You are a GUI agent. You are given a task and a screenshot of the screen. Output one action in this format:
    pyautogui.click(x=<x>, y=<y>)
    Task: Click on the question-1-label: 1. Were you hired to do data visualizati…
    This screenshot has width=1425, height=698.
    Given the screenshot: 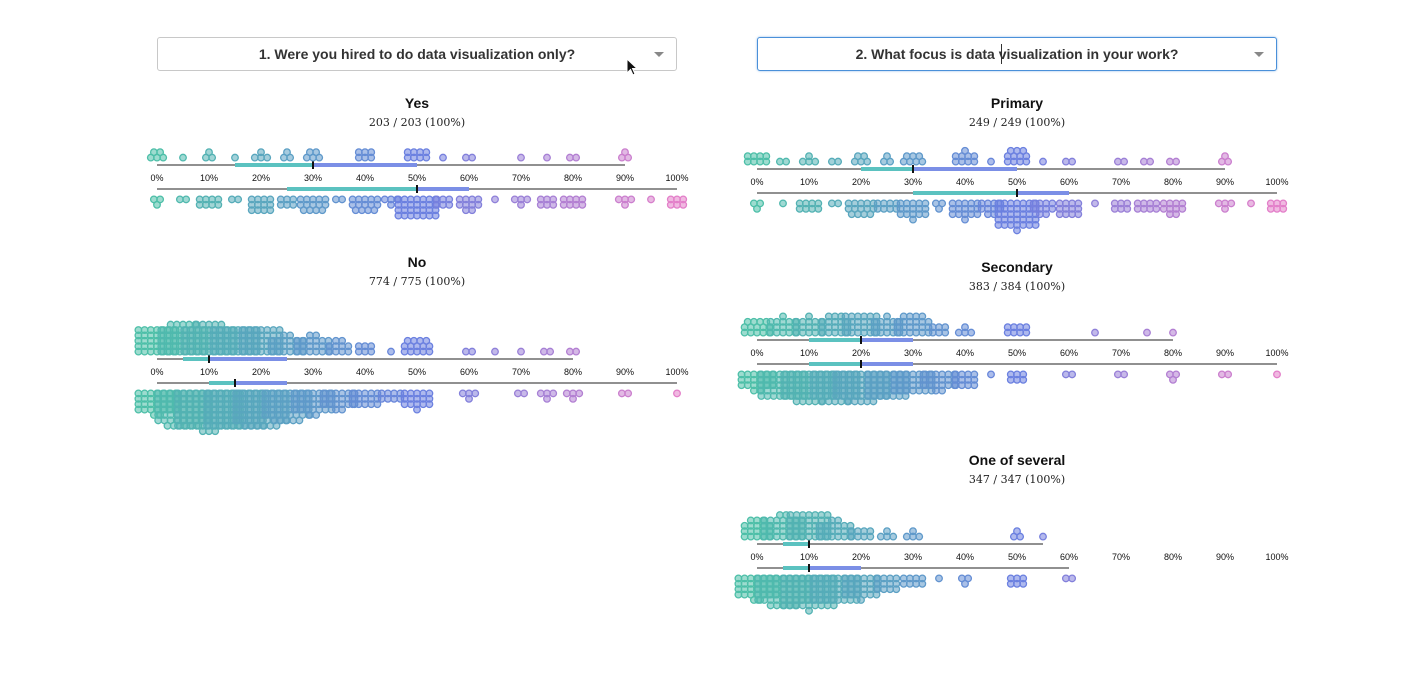 What is the action you would take?
    pyautogui.click(x=417, y=54)
    